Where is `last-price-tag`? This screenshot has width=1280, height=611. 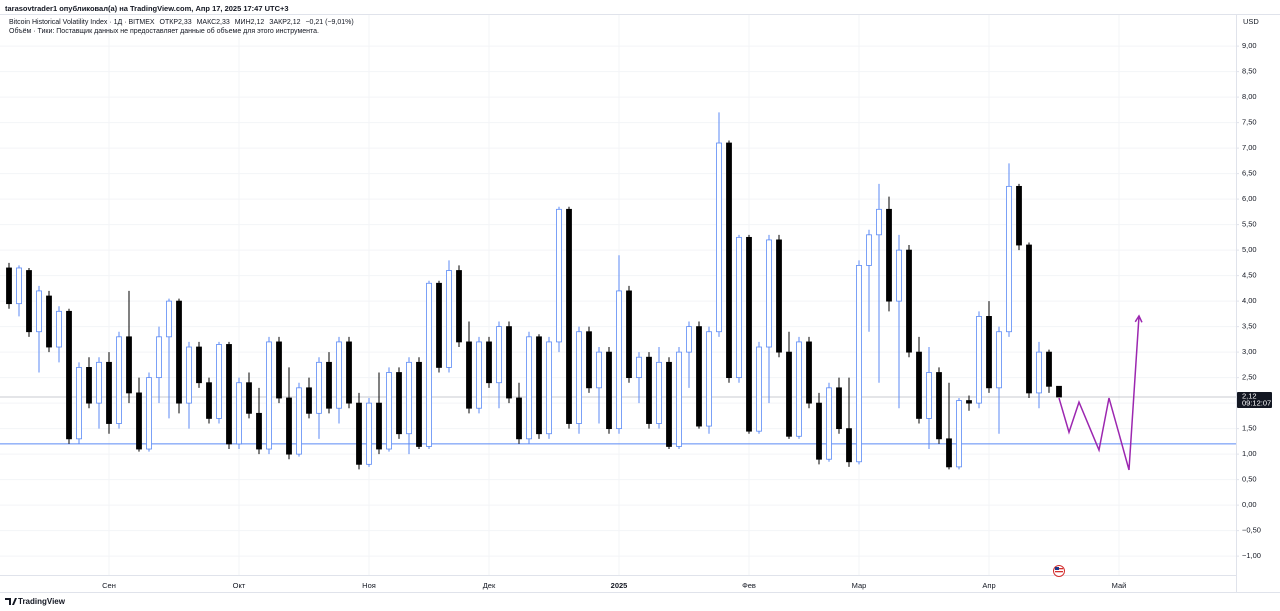 last-price-tag is located at coordinates (1254, 400).